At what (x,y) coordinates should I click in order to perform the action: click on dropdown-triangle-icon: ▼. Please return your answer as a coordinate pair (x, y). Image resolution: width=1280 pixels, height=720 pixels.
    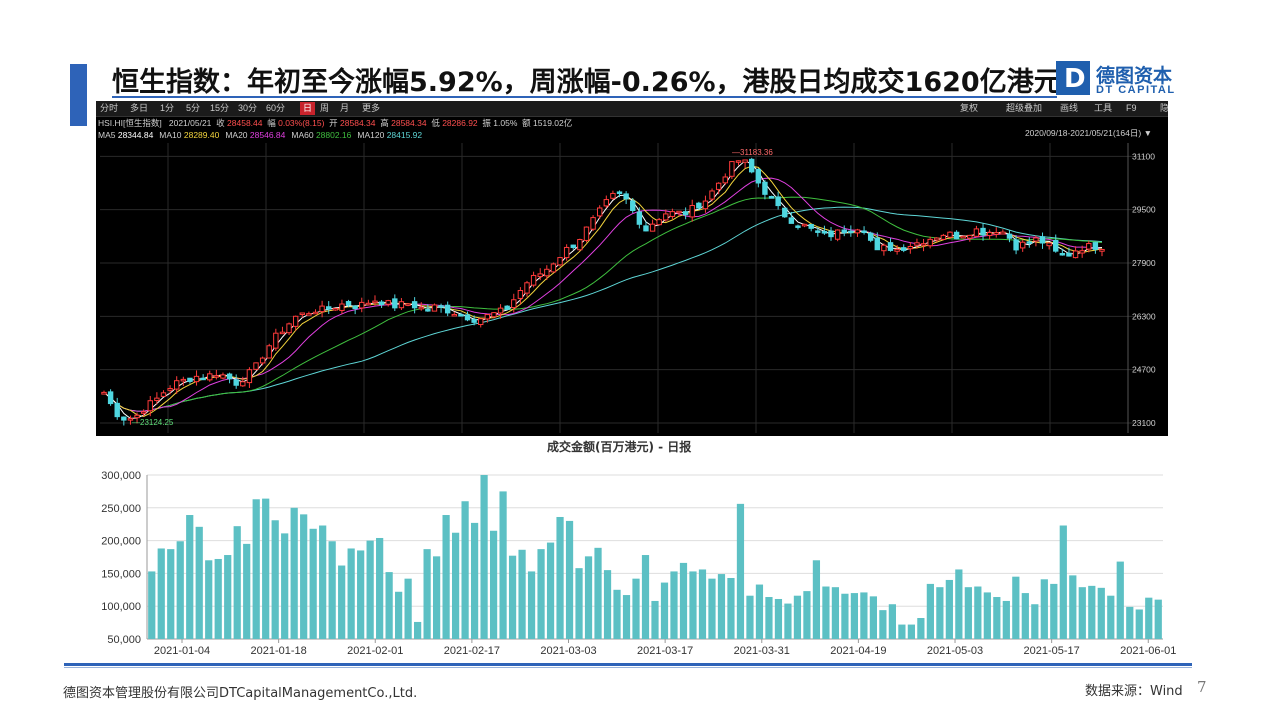
    Looking at the image, I should click on (1147, 133).